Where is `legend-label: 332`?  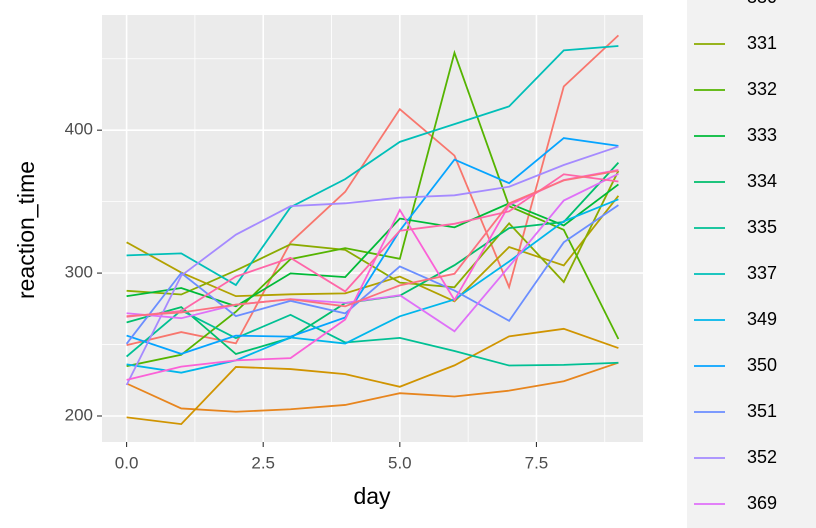 legend-label: 332 is located at coordinates (762, 89).